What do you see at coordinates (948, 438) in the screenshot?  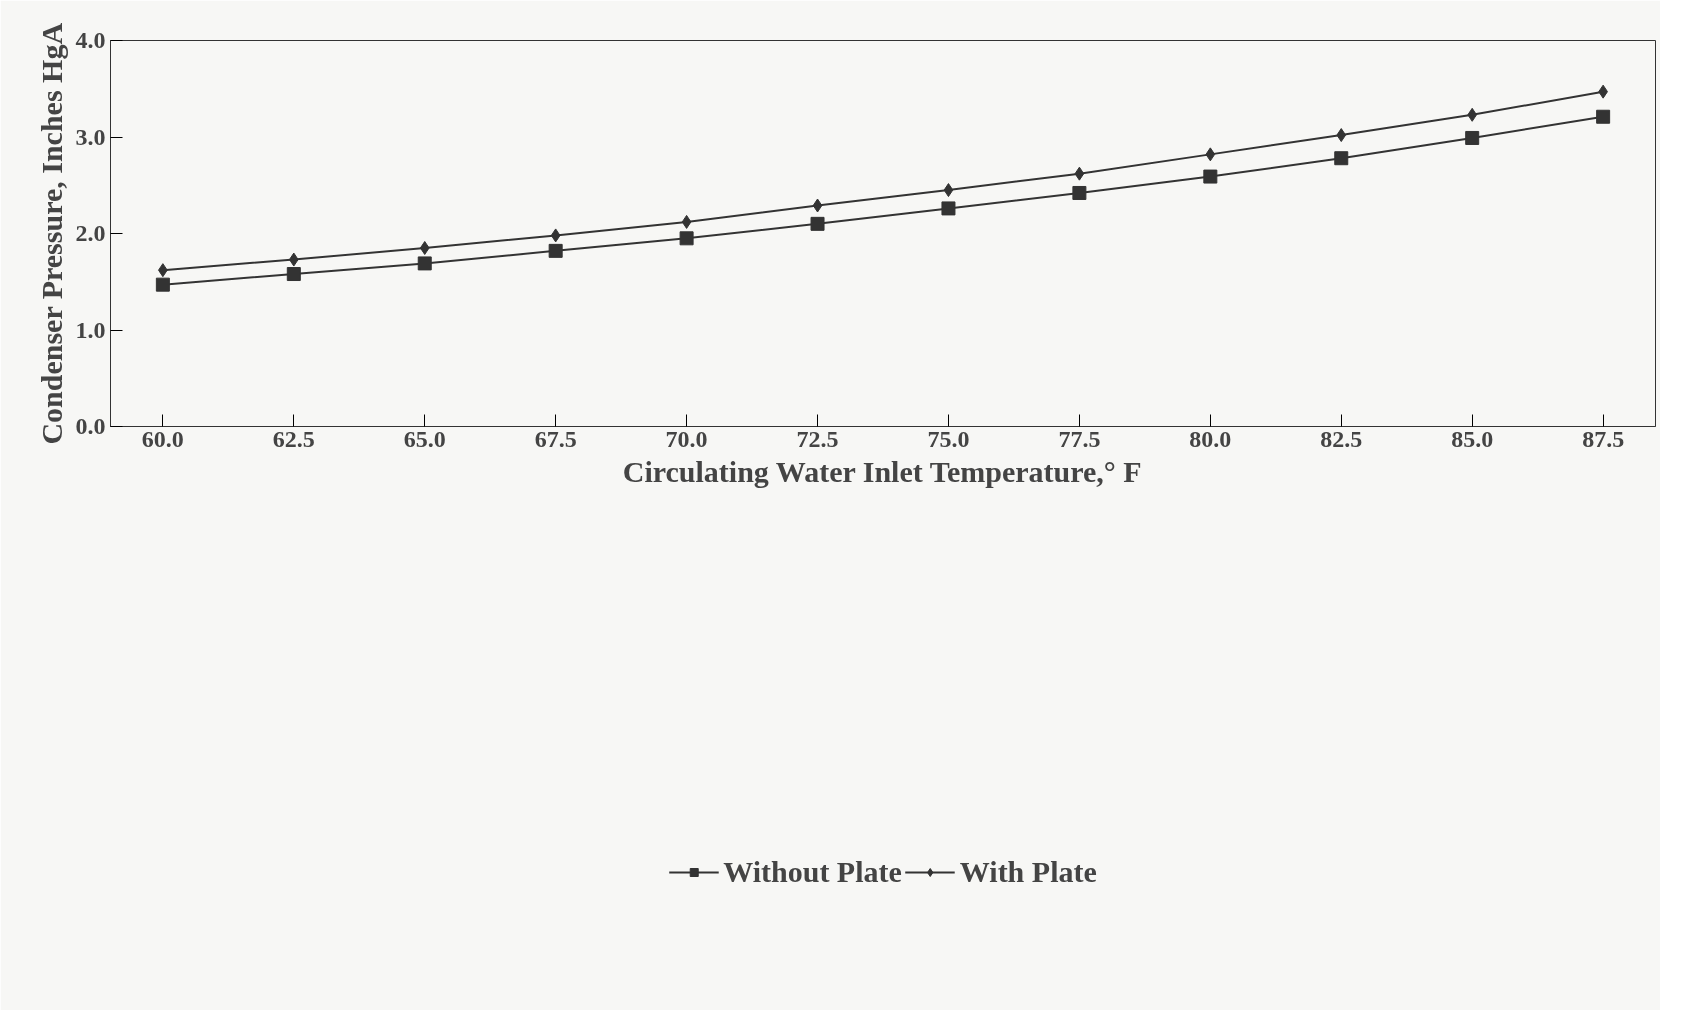 I see `x-tick-label: 75.0` at bounding box center [948, 438].